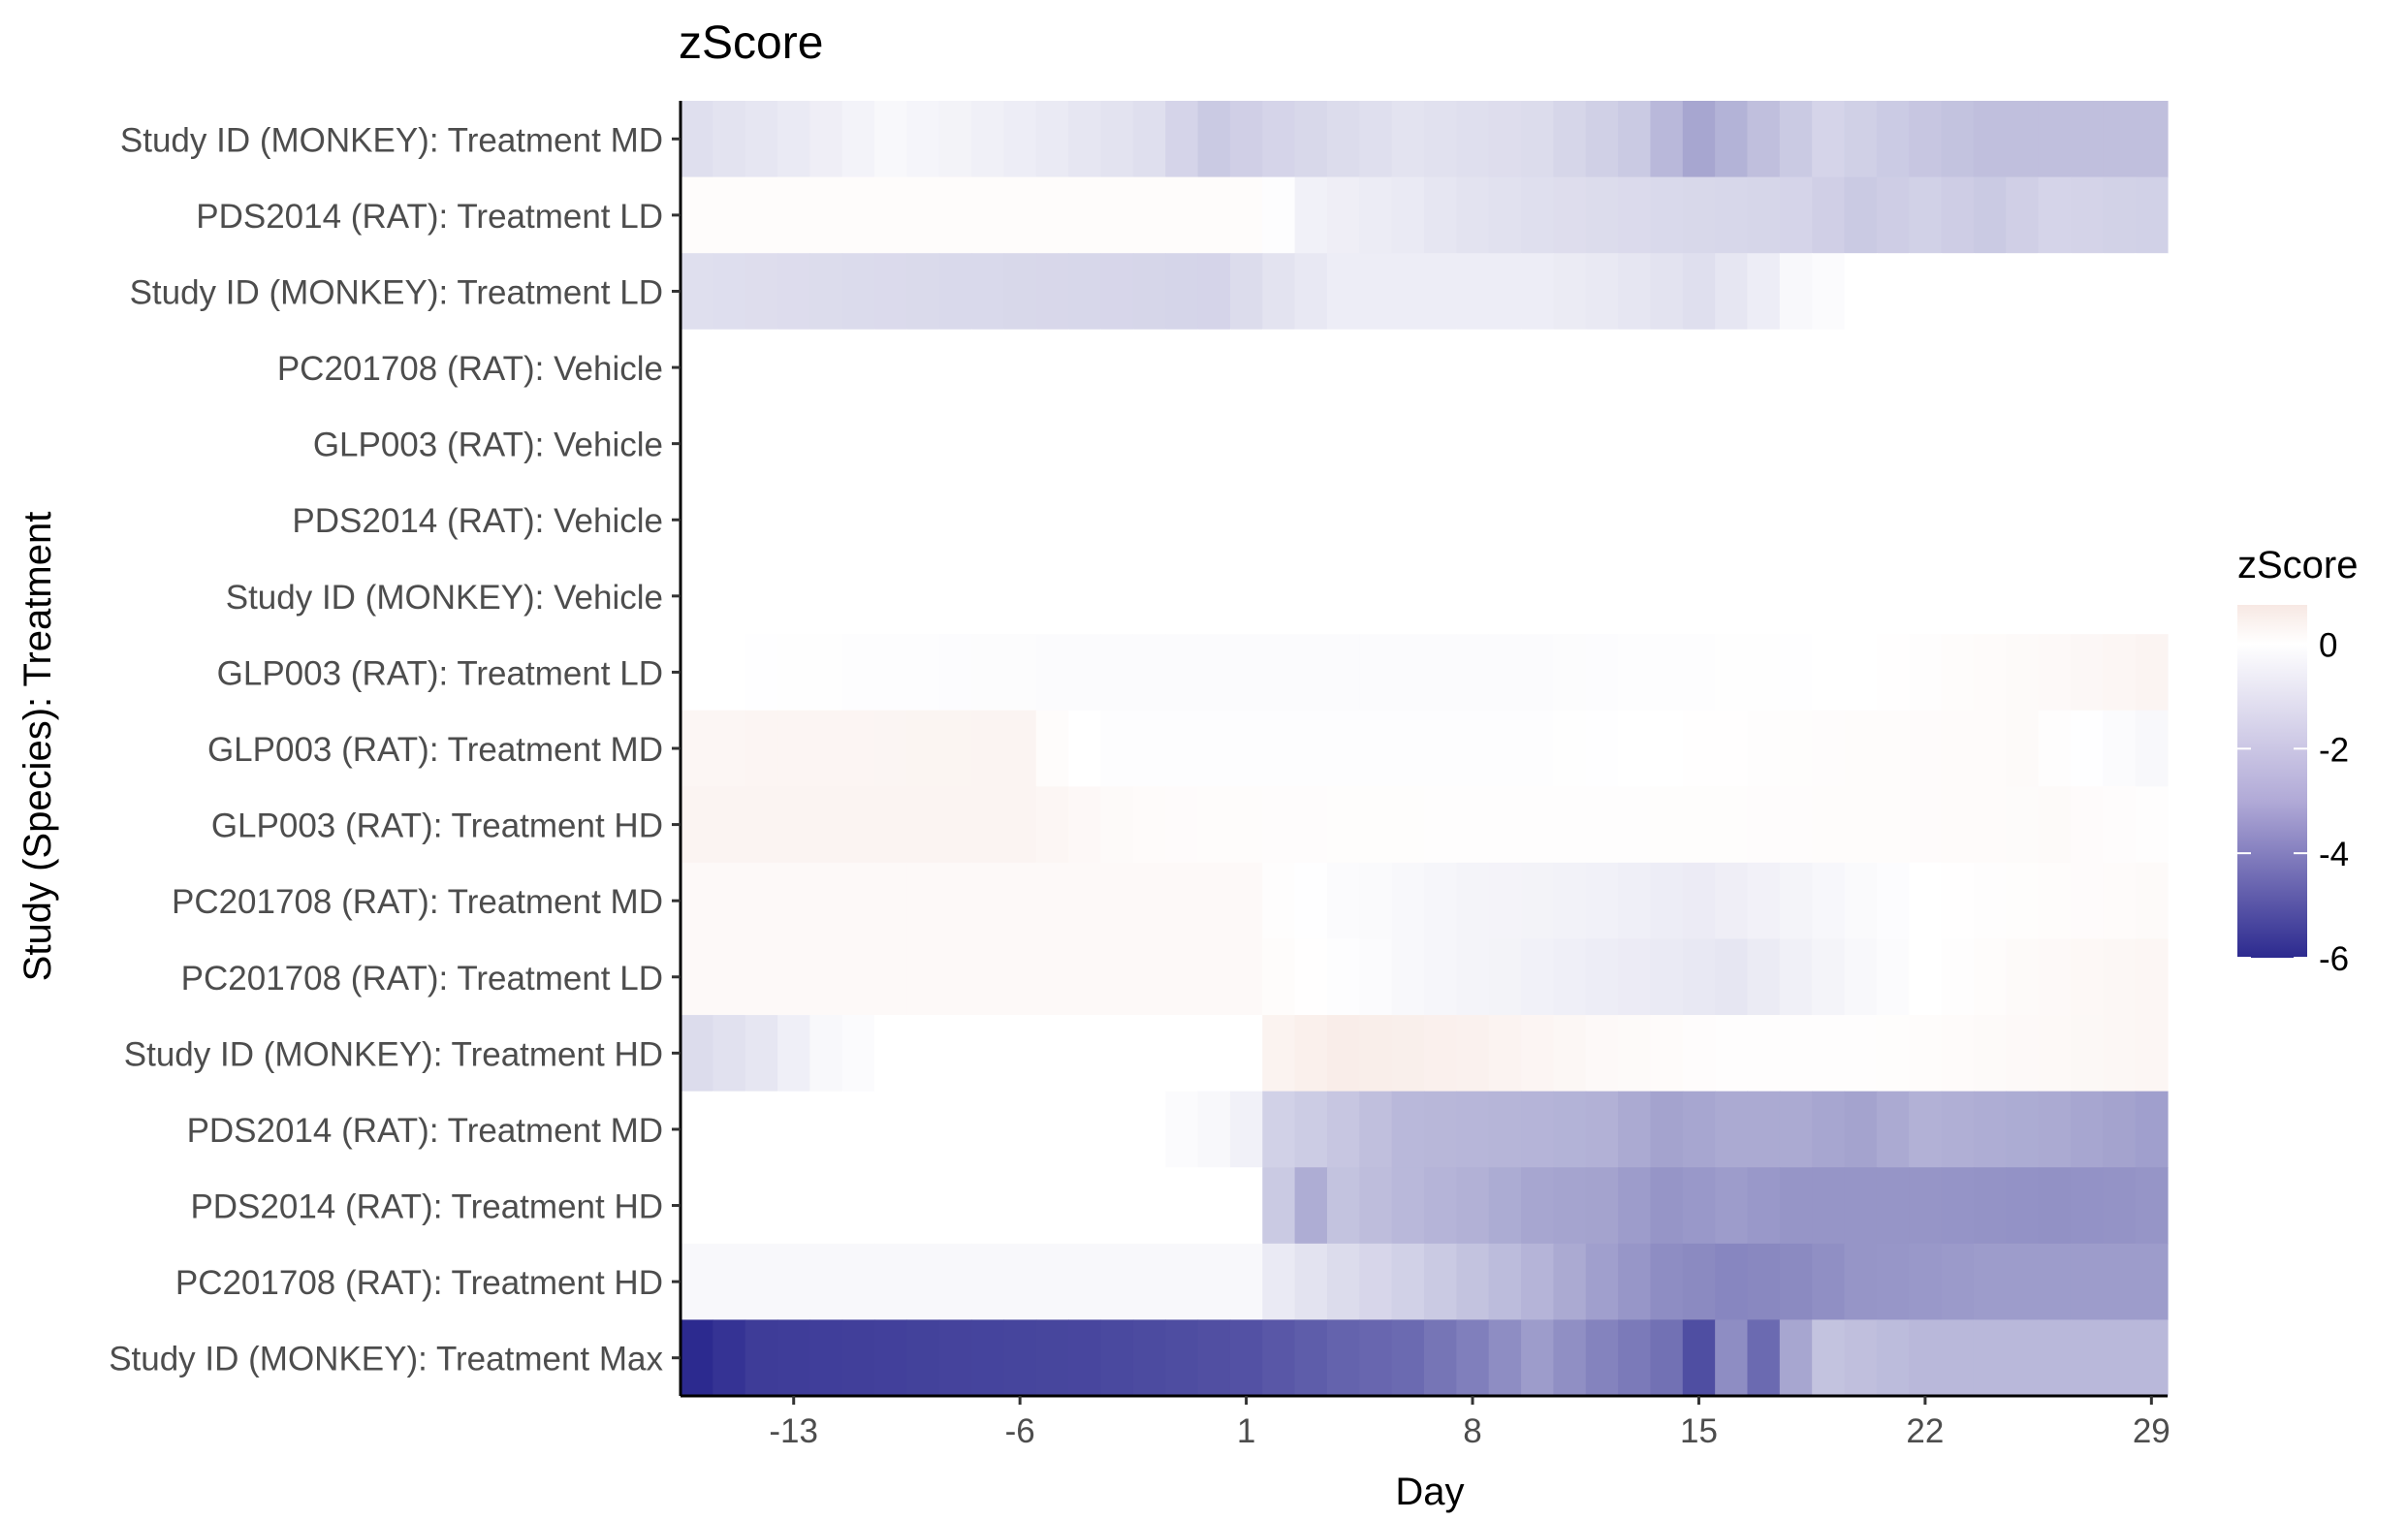 The height and width of the screenshot is (1520, 2408). What do you see at coordinates (2334, 750) in the screenshot?
I see `legend-tick-label: -2` at bounding box center [2334, 750].